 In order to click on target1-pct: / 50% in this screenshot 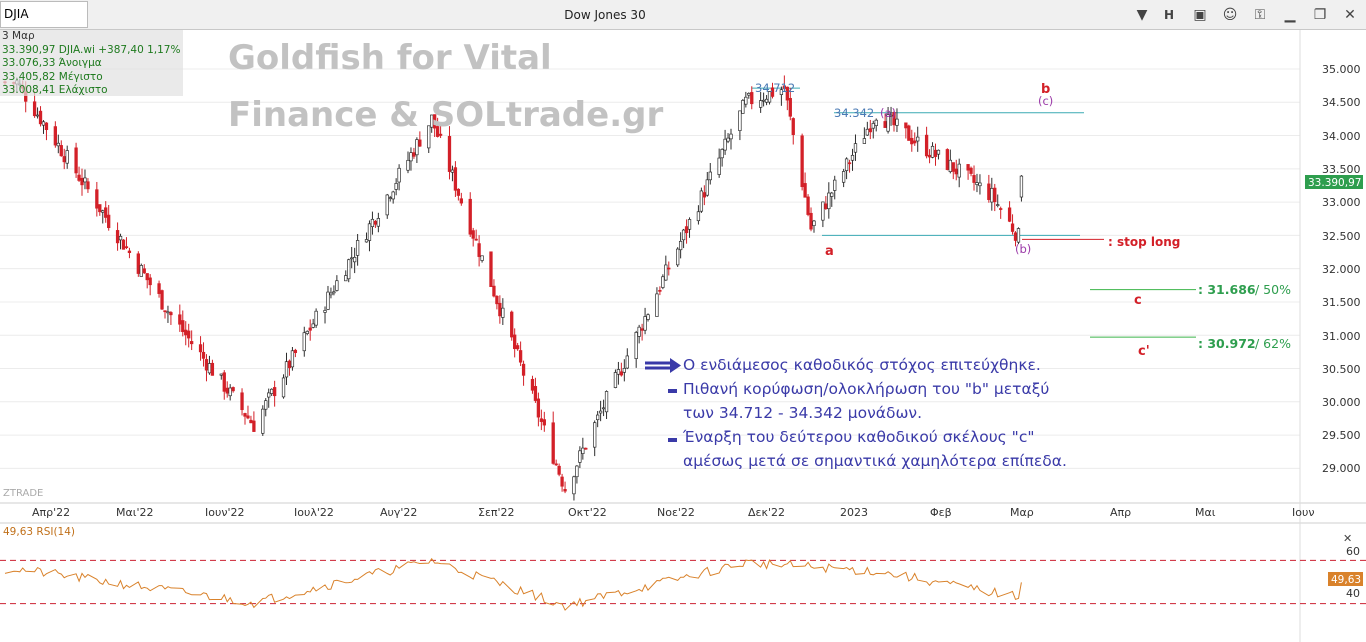, I will do `click(1273, 289)`.